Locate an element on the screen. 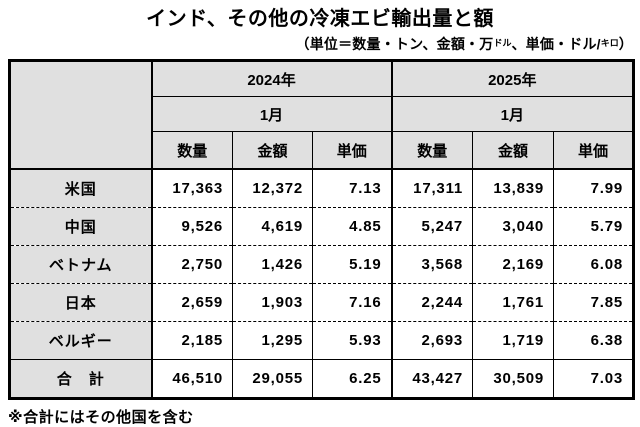  col-header-unitprice-2025: 単価 is located at coordinates (594, 150).